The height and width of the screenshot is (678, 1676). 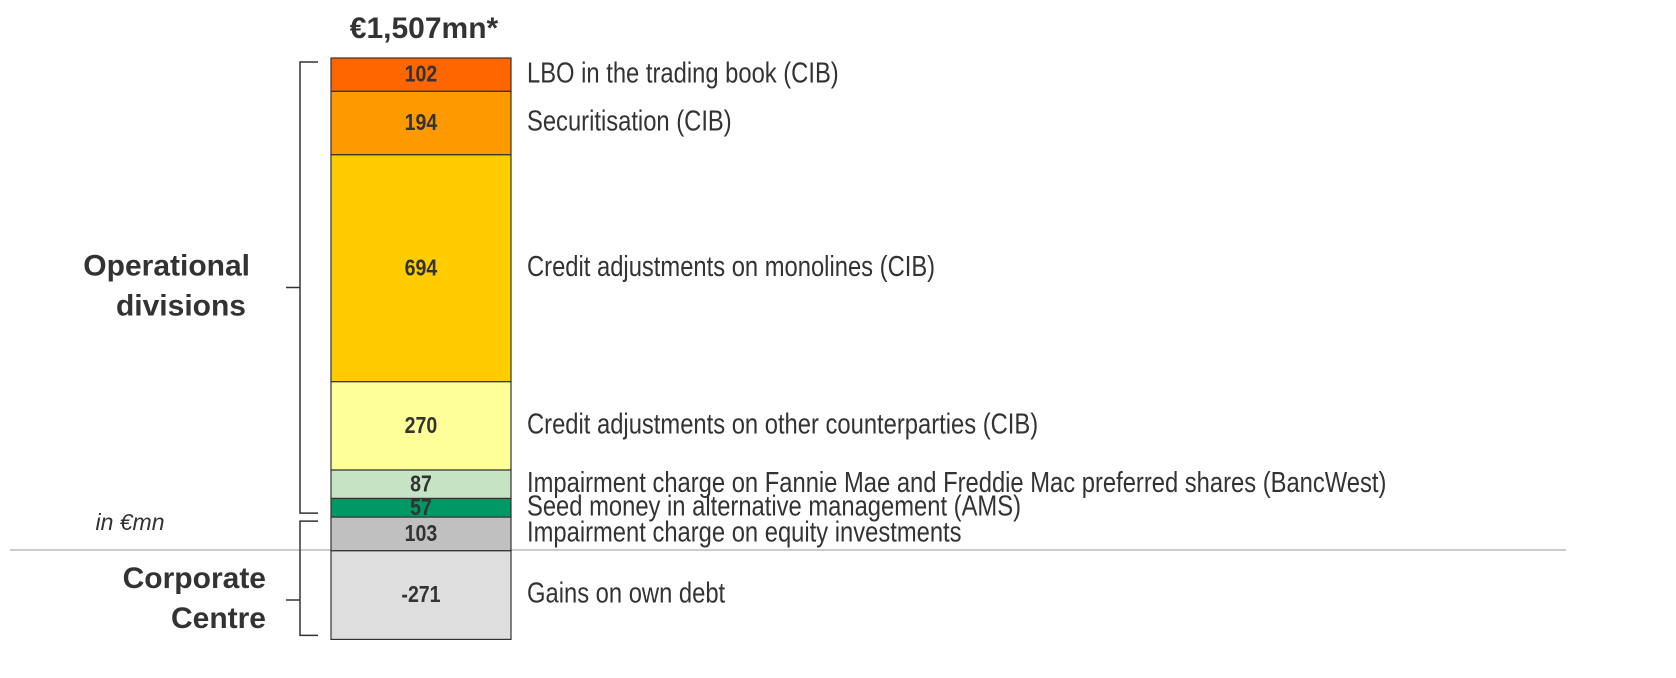 What do you see at coordinates (129, 522) in the screenshot?
I see `unit-note: in €mn` at bounding box center [129, 522].